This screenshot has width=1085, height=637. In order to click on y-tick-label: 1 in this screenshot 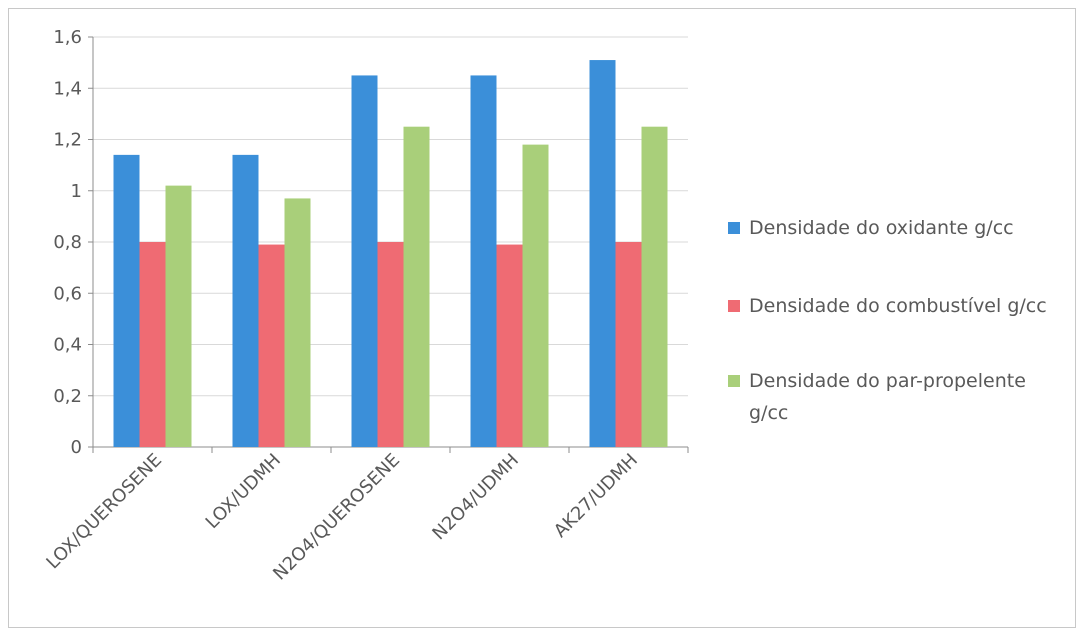, I will do `click(76, 191)`.